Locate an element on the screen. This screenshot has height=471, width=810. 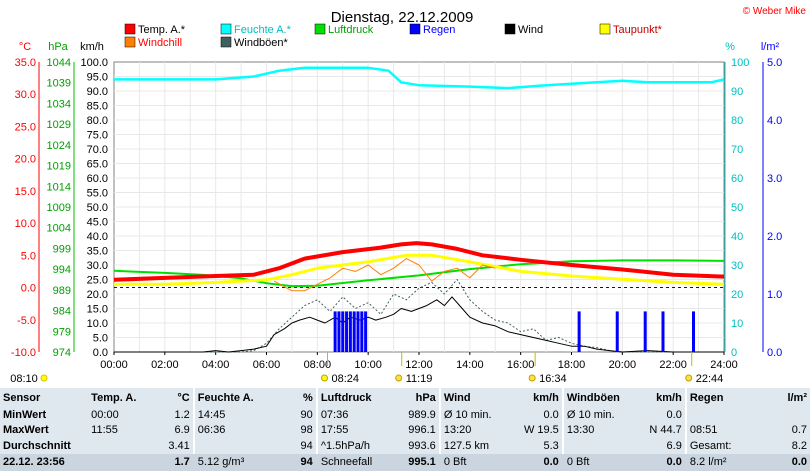
pressure-tick-label: 1019 is located at coordinates (59, 167).